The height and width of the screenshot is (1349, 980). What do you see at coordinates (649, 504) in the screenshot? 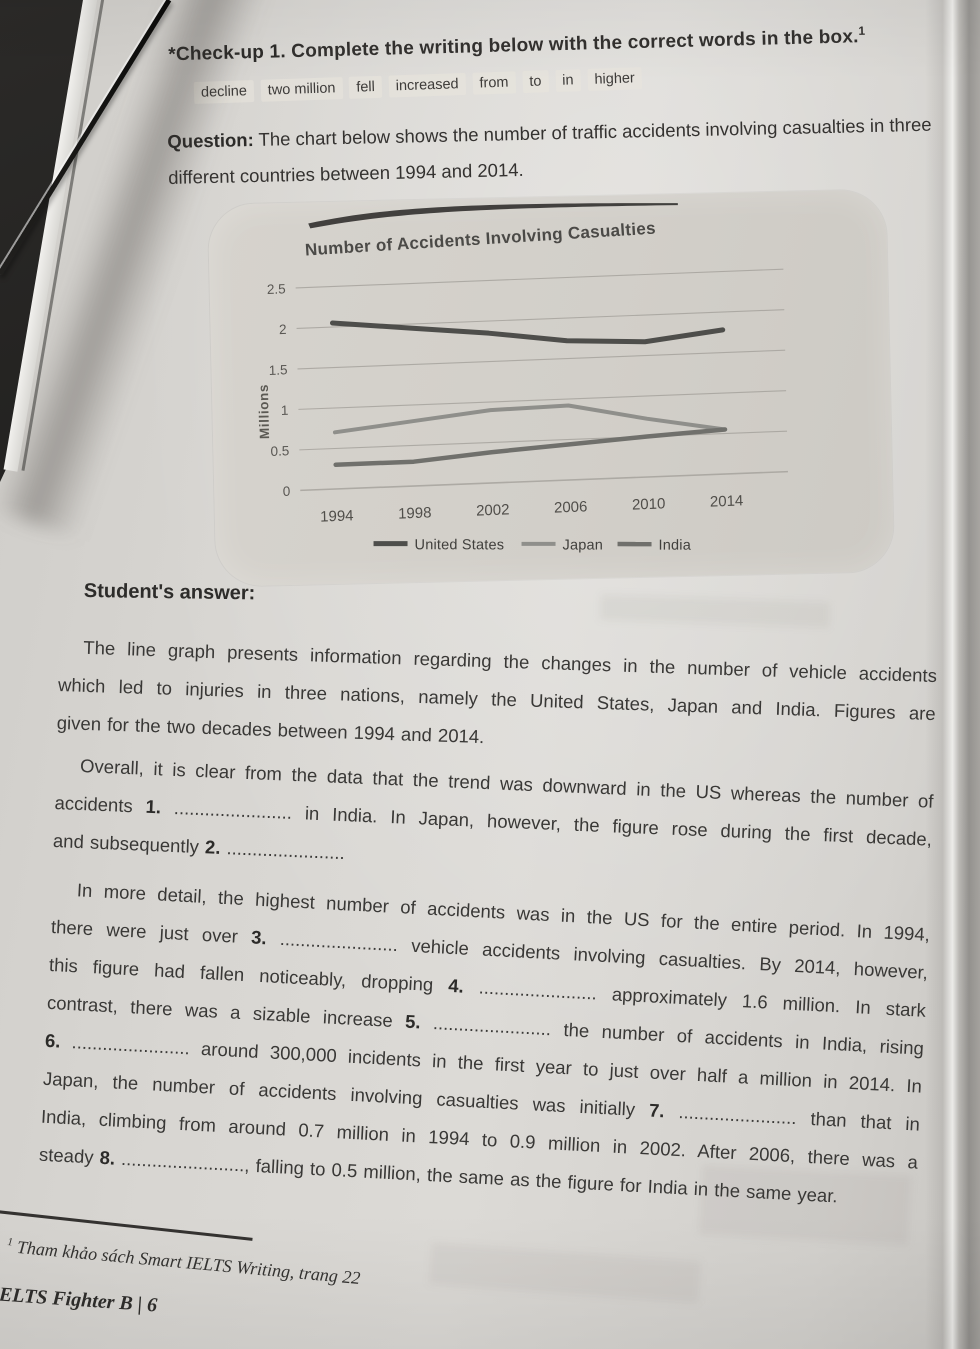
I see `x-tick-label: 2010` at bounding box center [649, 504].